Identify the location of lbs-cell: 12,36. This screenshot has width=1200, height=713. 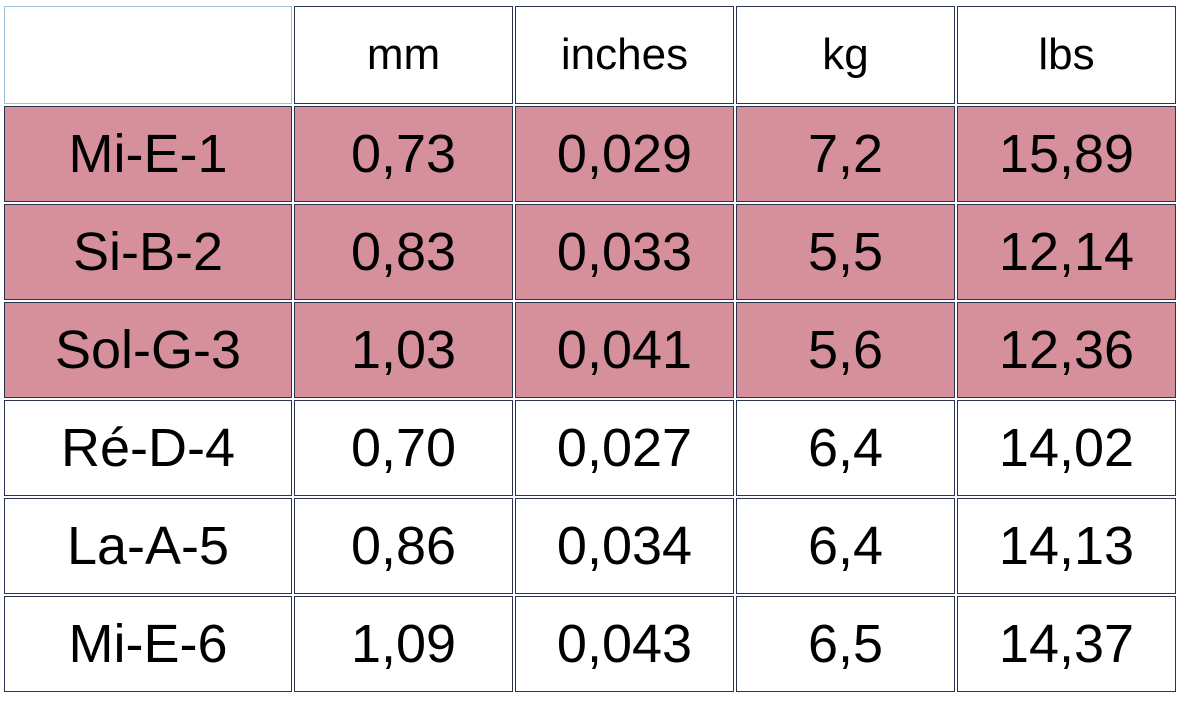
(1066, 350).